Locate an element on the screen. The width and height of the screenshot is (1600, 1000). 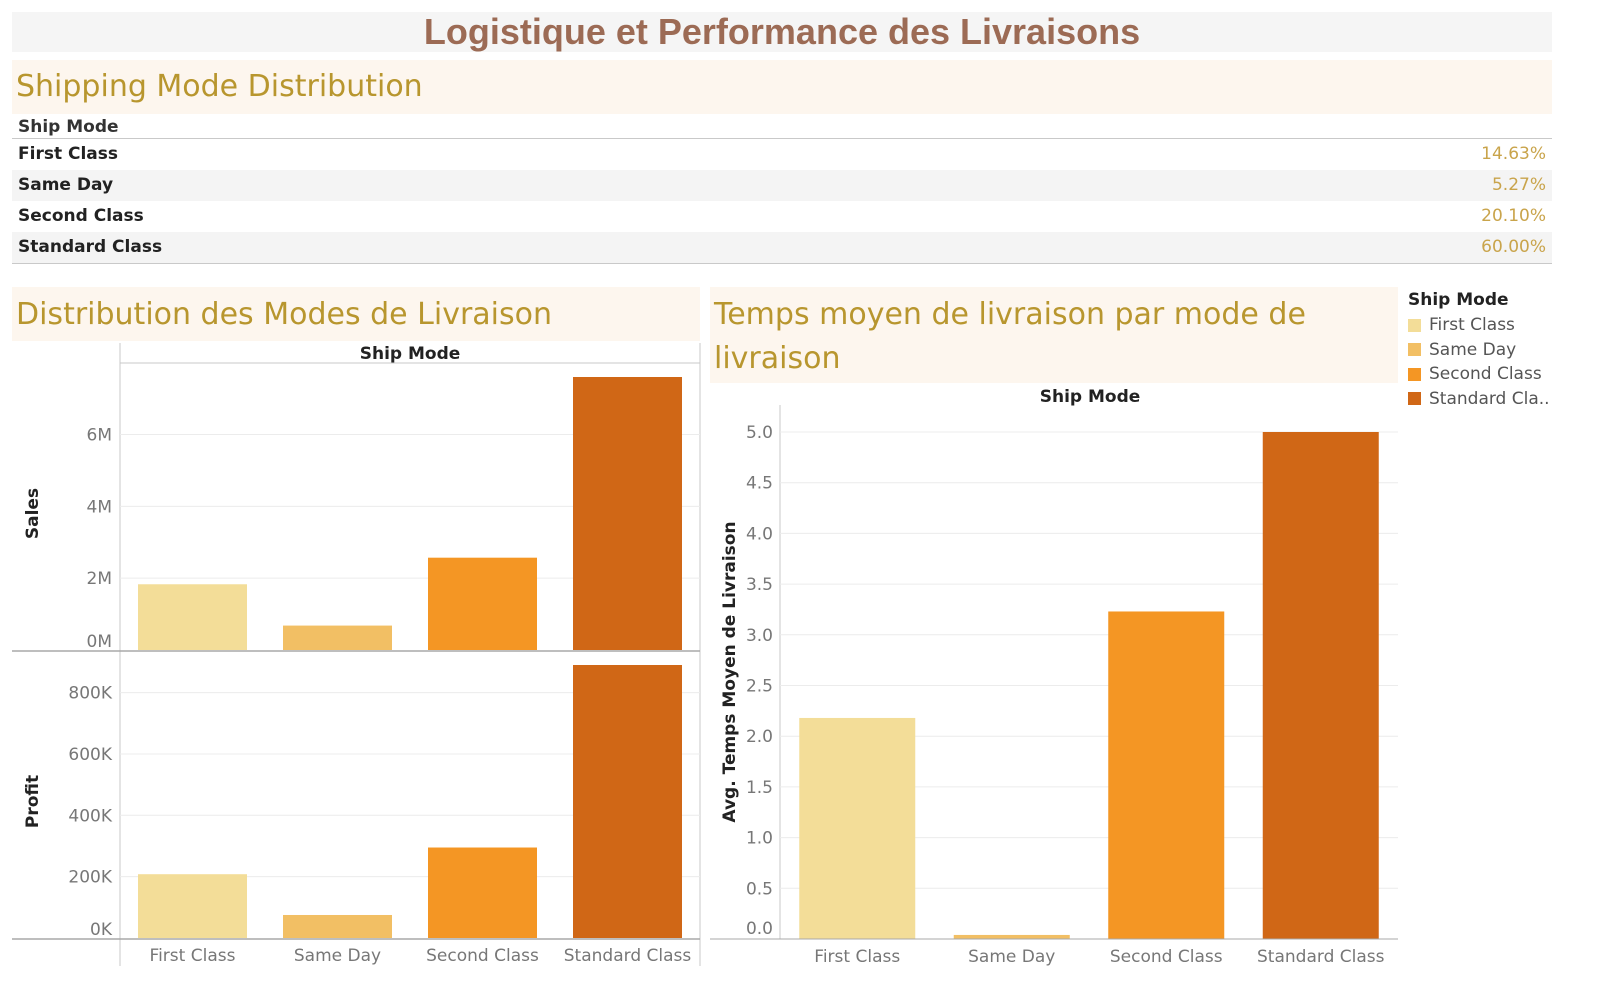
y-tick-label: 0K is located at coordinates (101, 930).